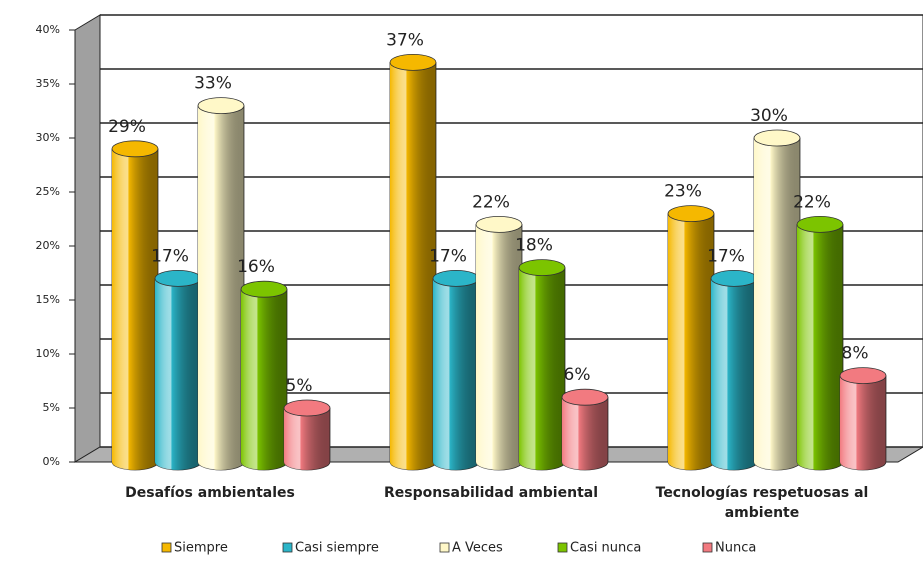 The image size is (923, 588). Describe the element at coordinates (48, 245) in the screenshot. I see `y-tick-label: 20%` at that location.